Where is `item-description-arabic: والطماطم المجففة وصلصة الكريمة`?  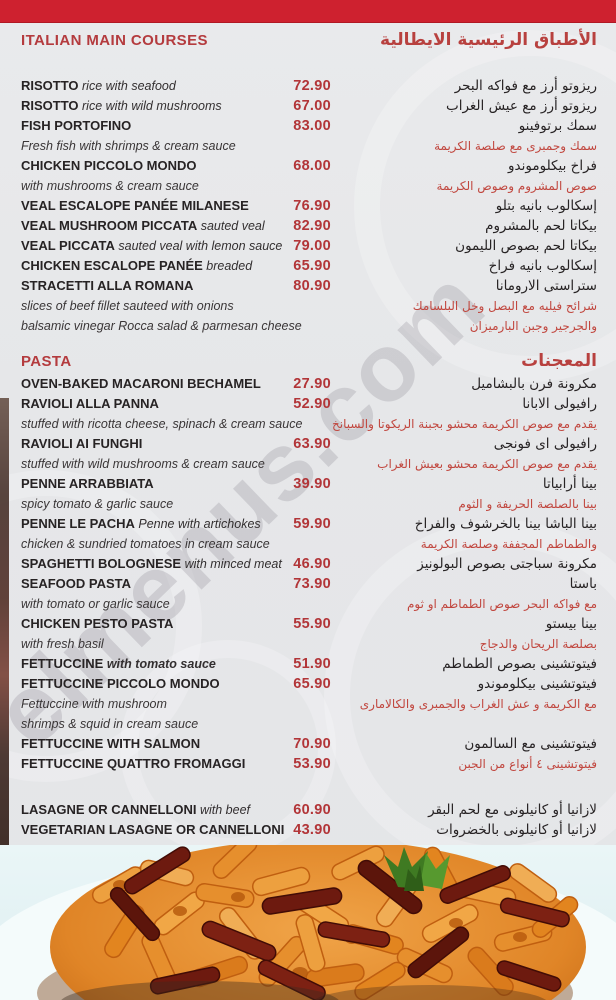 item-description-arabic: والطماطم المجففة وصلصة الكريمة is located at coordinates (508, 544).